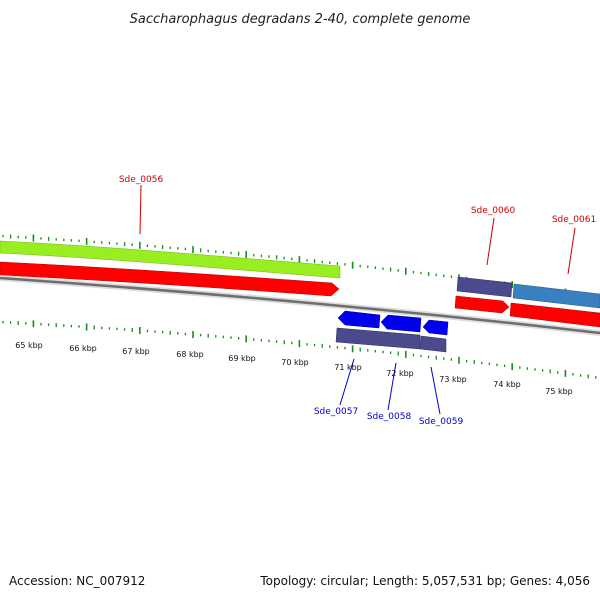  I want to click on feature-track-green, so click(170, 259).